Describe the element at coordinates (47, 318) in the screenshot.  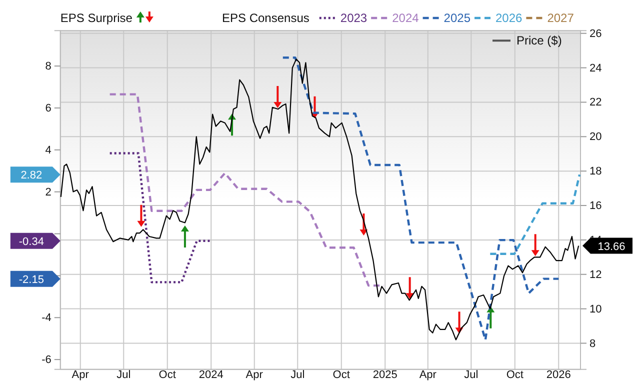
I see `y-tick-label: -4` at that location.